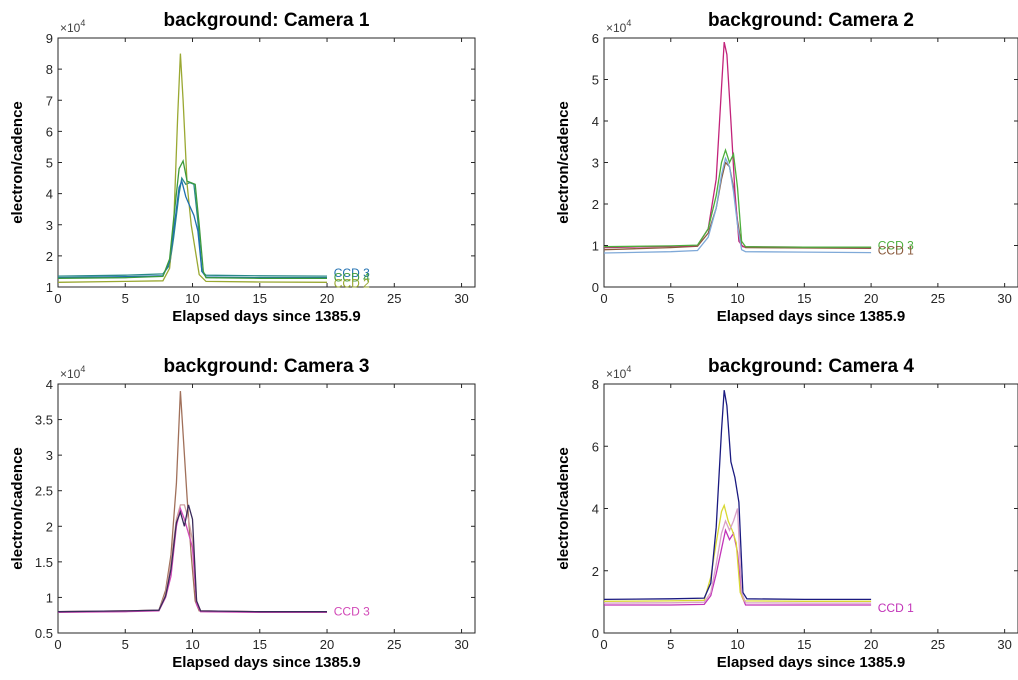 The width and height of the screenshot is (1018, 680). What do you see at coordinates (44, 420) in the screenshot?
I see `y-tick-label: 3.5` at bounding box center [44, 420].